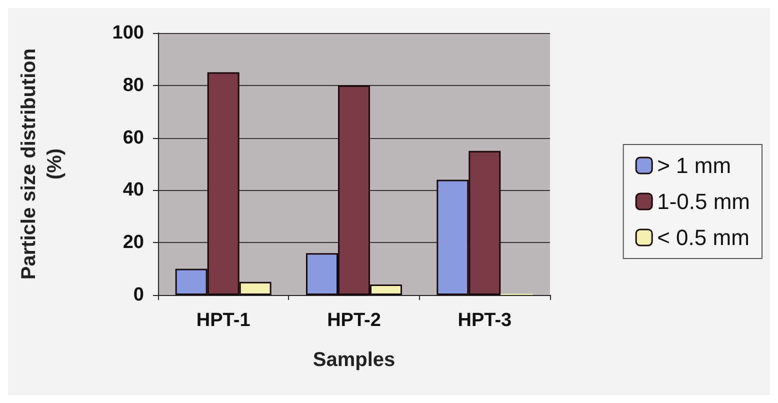 This screenshot has width=778, height=403. What do you see at coordinates (703, 201) in the screenshot?
I see `legend-label: 1-0.5 mm` at bounding box center [703, 201].